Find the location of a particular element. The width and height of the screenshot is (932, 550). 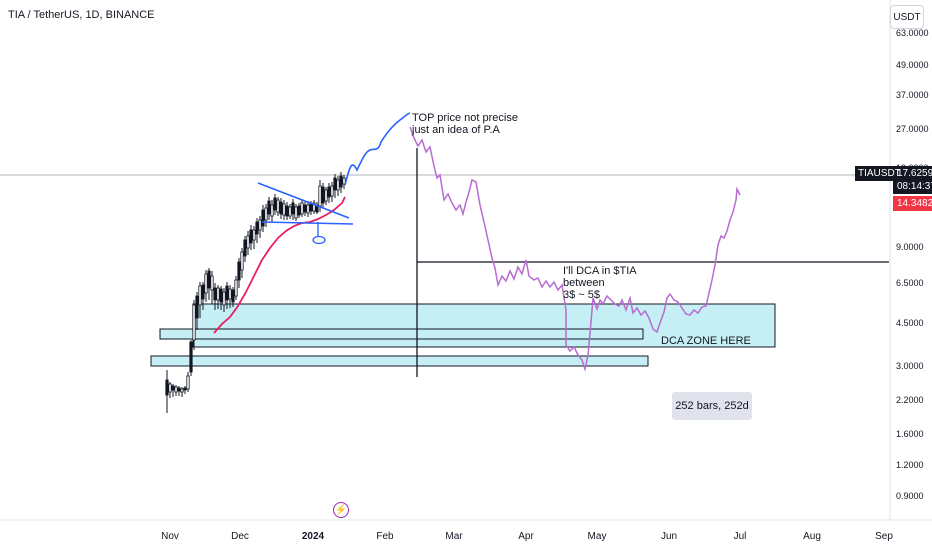

support-band-upper is located at coordinates (401, 334).